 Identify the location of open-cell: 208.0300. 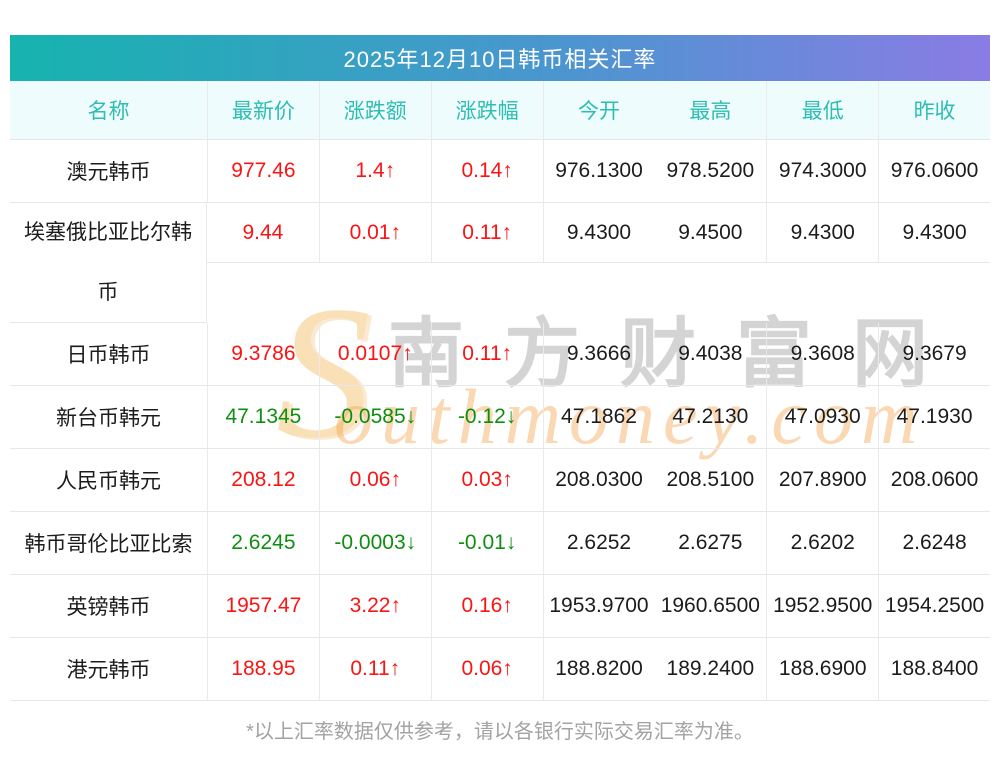
(598, 480).